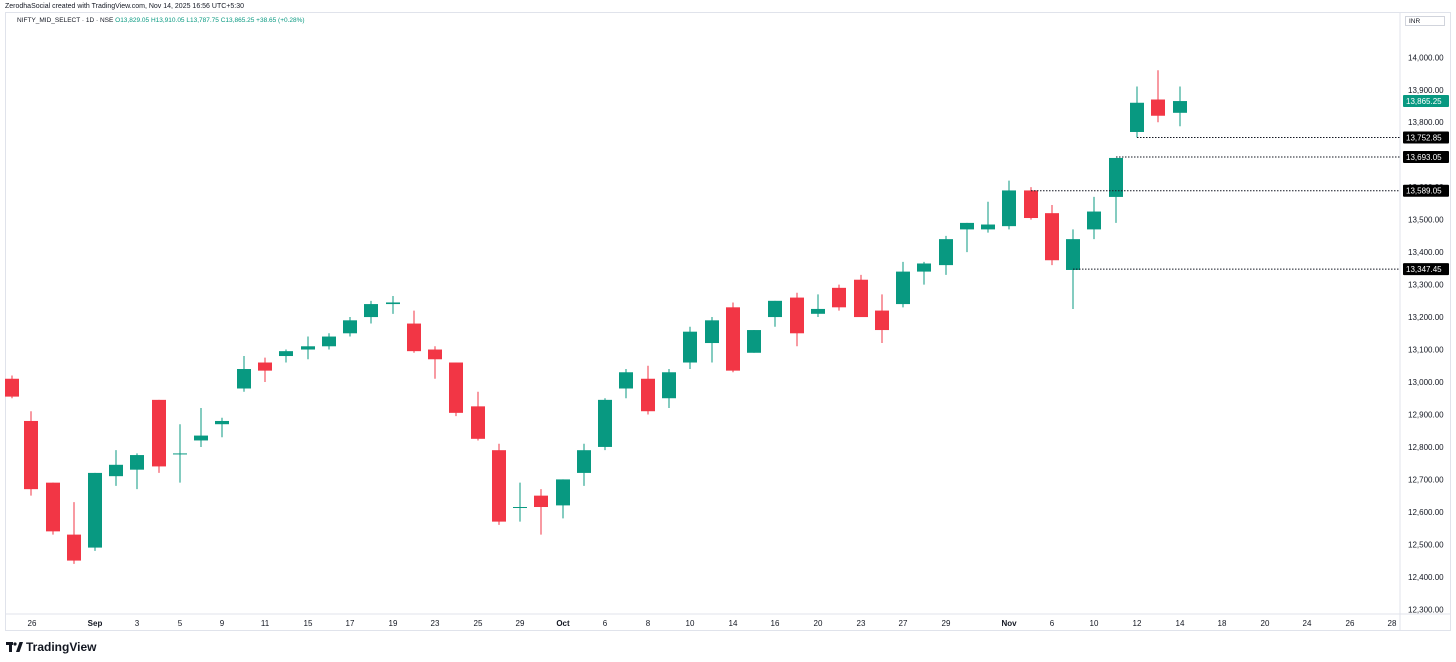 Image resolution: width=1456 pixels, height=662 pixels. I want to click on x-tick-label: 3, so click(137, 623).